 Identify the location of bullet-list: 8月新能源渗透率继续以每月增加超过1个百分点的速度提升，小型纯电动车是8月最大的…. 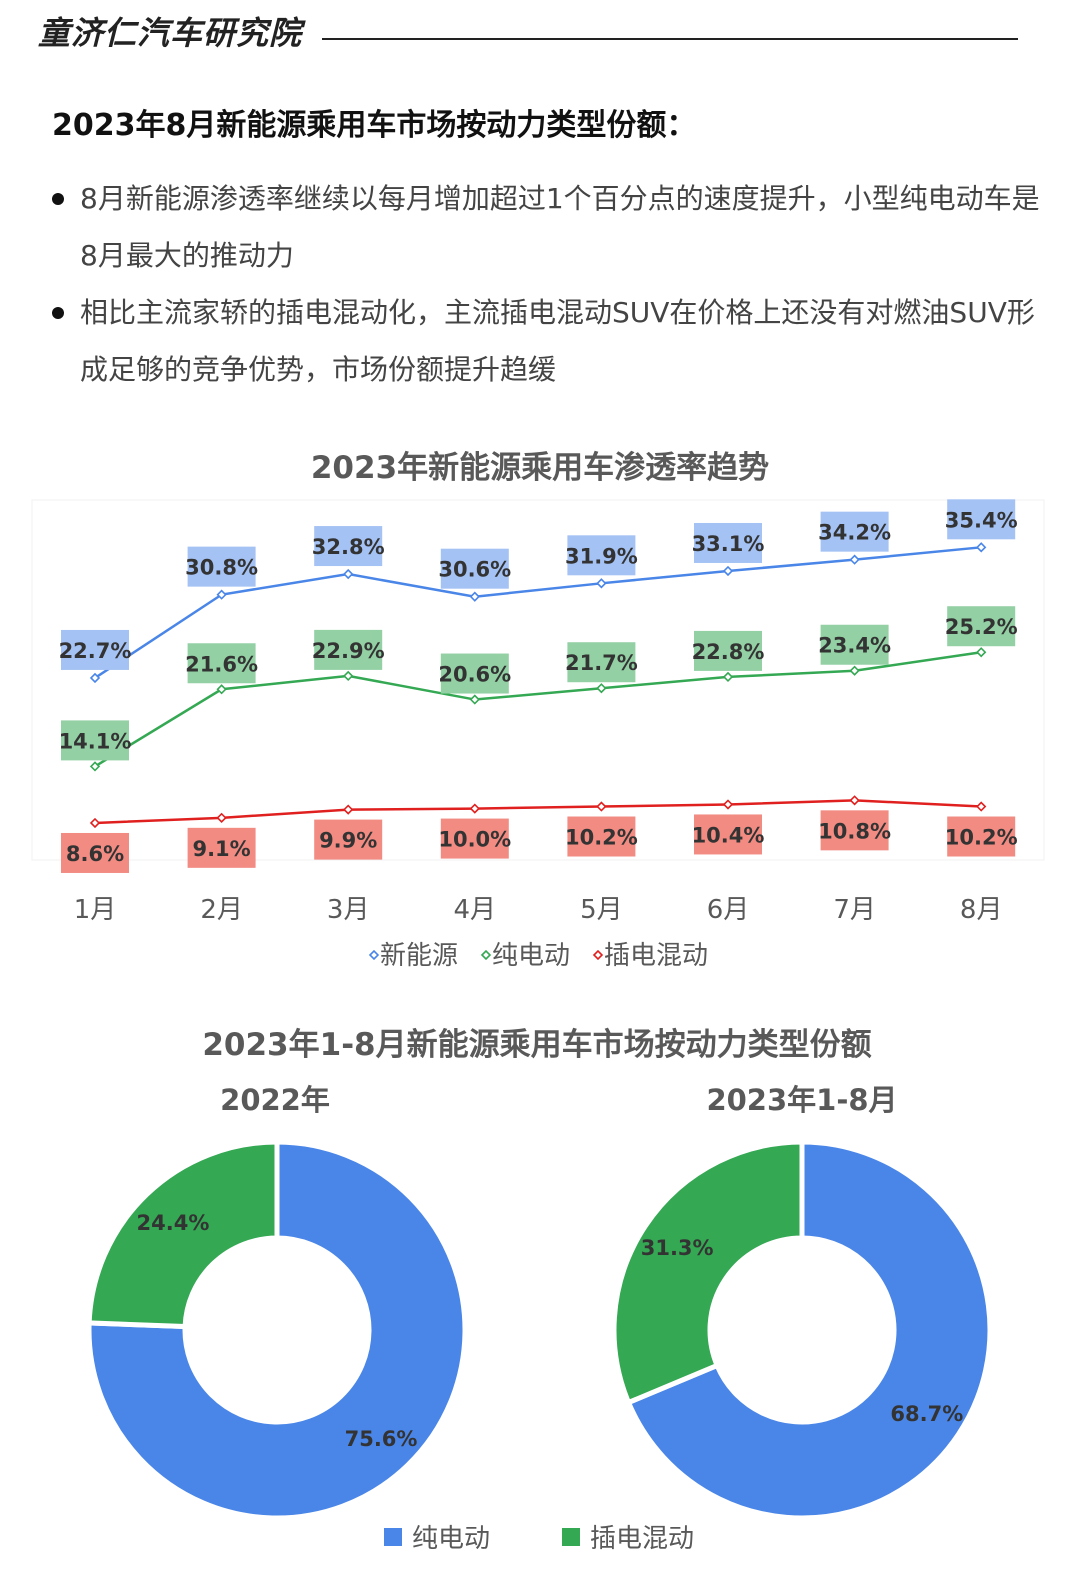
(547, 284).